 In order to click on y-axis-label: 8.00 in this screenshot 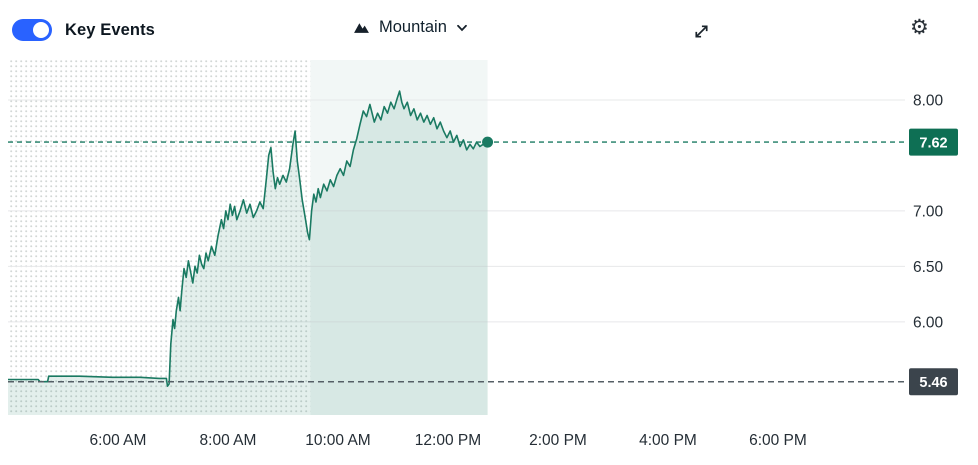, I will do `click(928, 100)`.